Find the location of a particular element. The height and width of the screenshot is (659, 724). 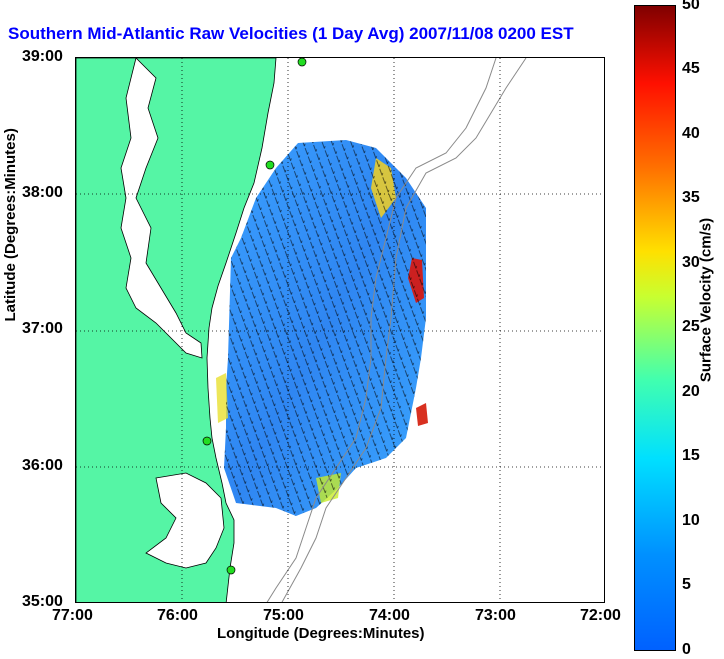

y-tick: 38:00 is located at coordinates (42, 192).